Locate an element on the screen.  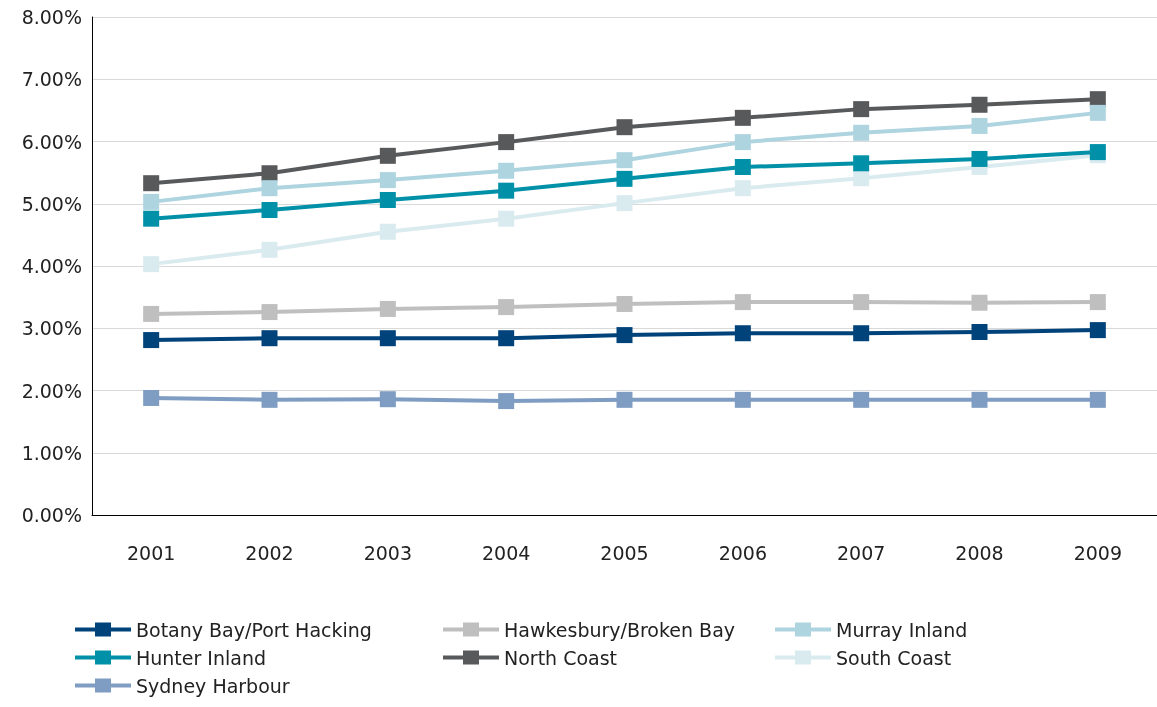
x-tick-label: 2007 is located at coordinates (861, 552).